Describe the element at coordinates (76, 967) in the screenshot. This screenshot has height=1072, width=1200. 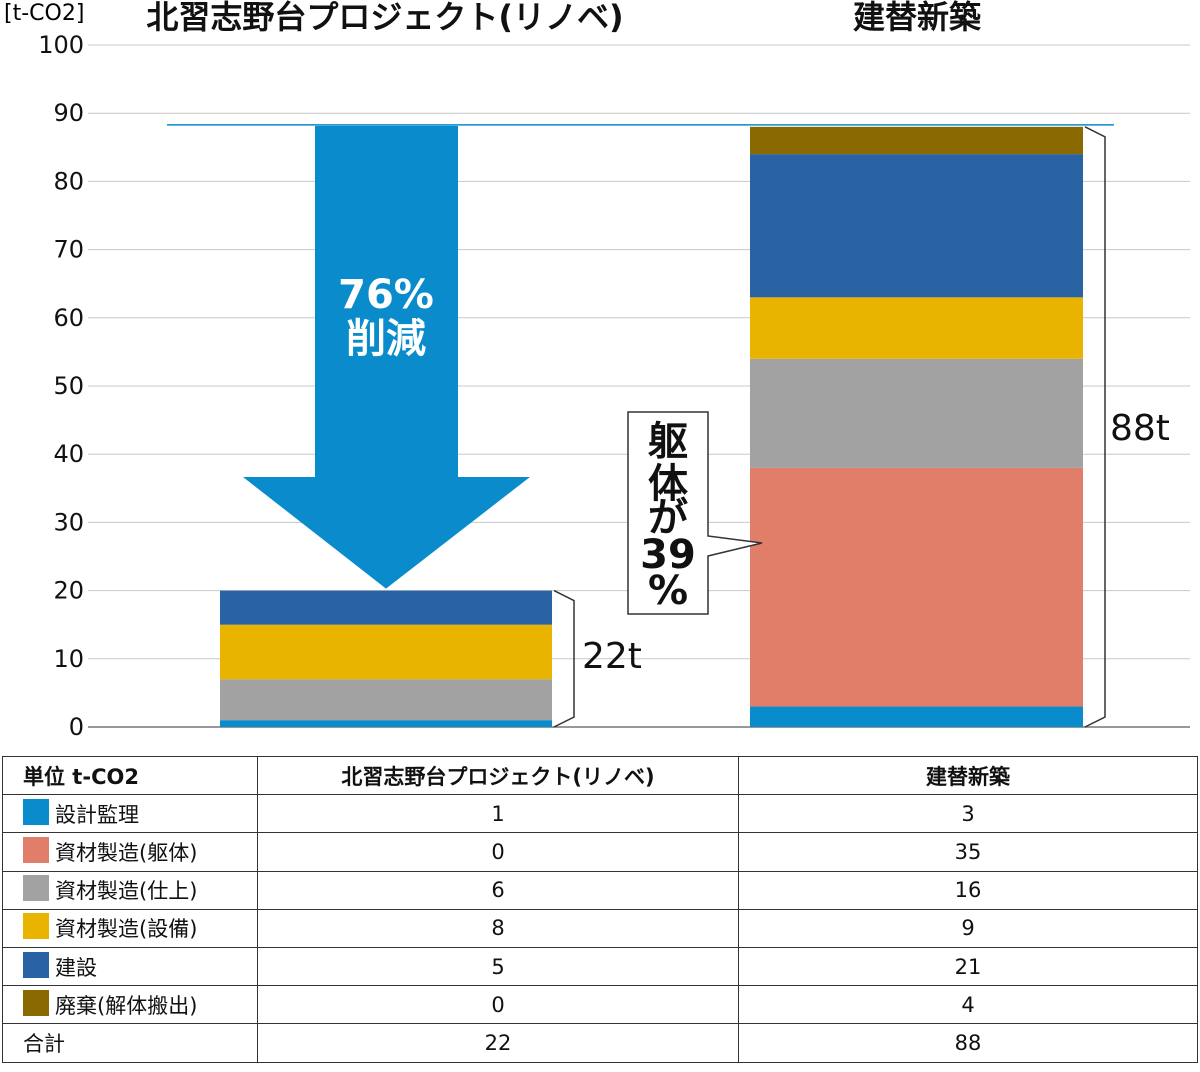
I see `series-name: 建設` at that location.